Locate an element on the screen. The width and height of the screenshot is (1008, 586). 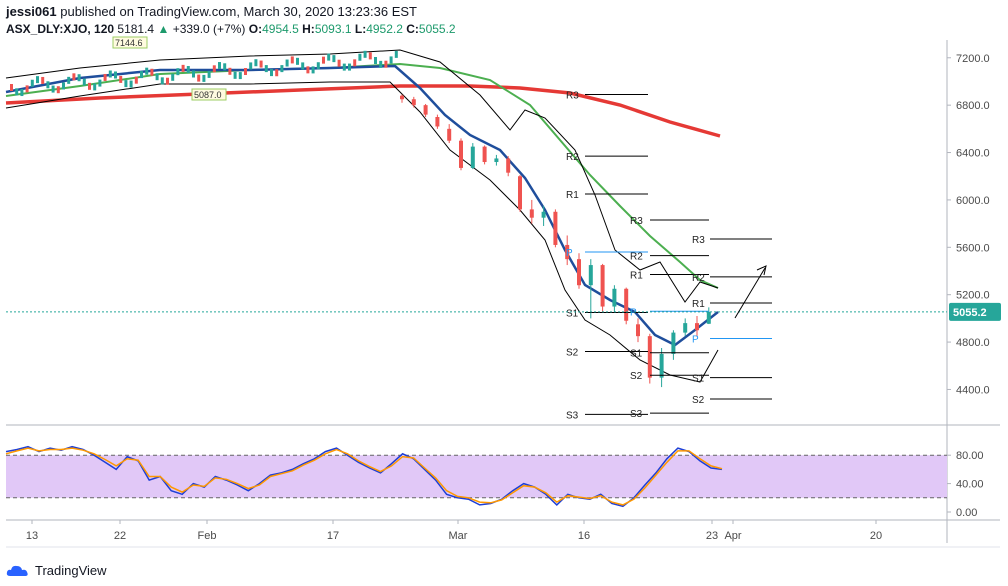
y-tick-label: 5200.0 is located at coordinates (973, 296).